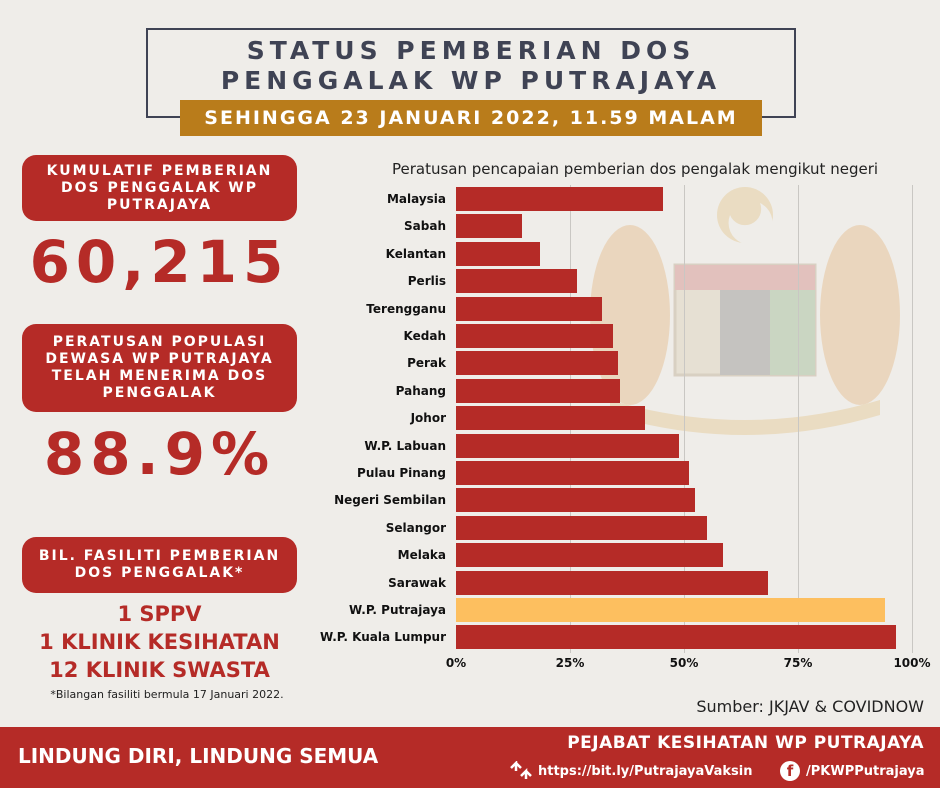 This screenshot has width=940, height=788. I want to click on facility-item: 1 KLINIK KESIHATAN, so click(159, 642).